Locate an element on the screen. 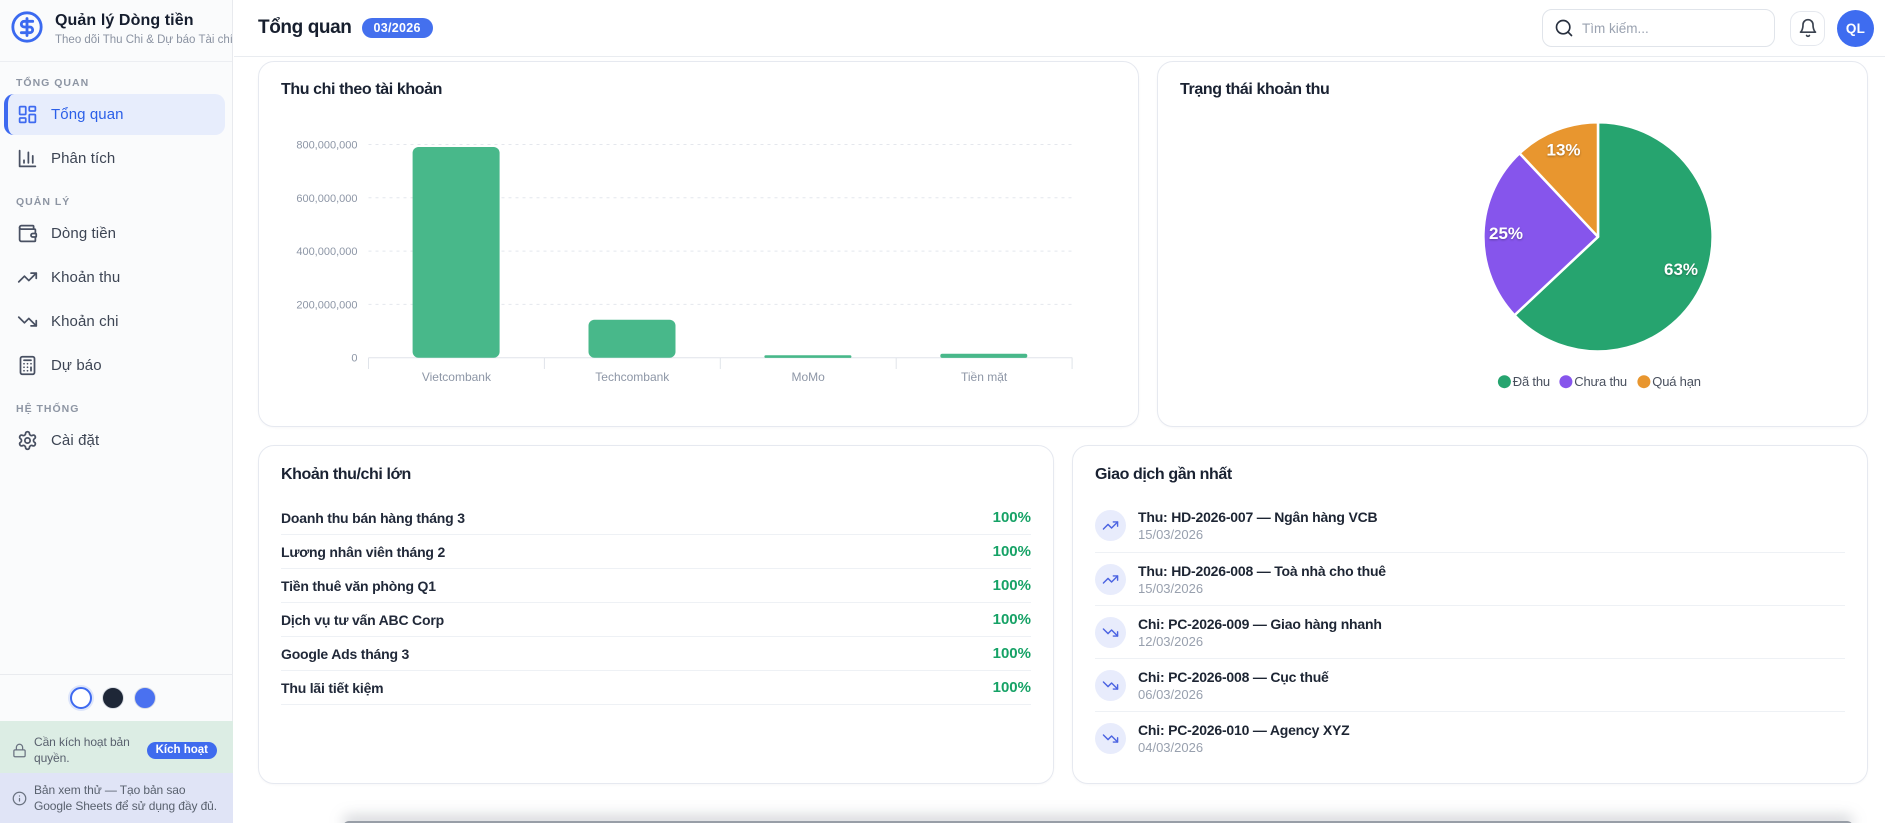 The image size is (1885, 823). svg-text: MoMo is located at coordinates (809, 377).